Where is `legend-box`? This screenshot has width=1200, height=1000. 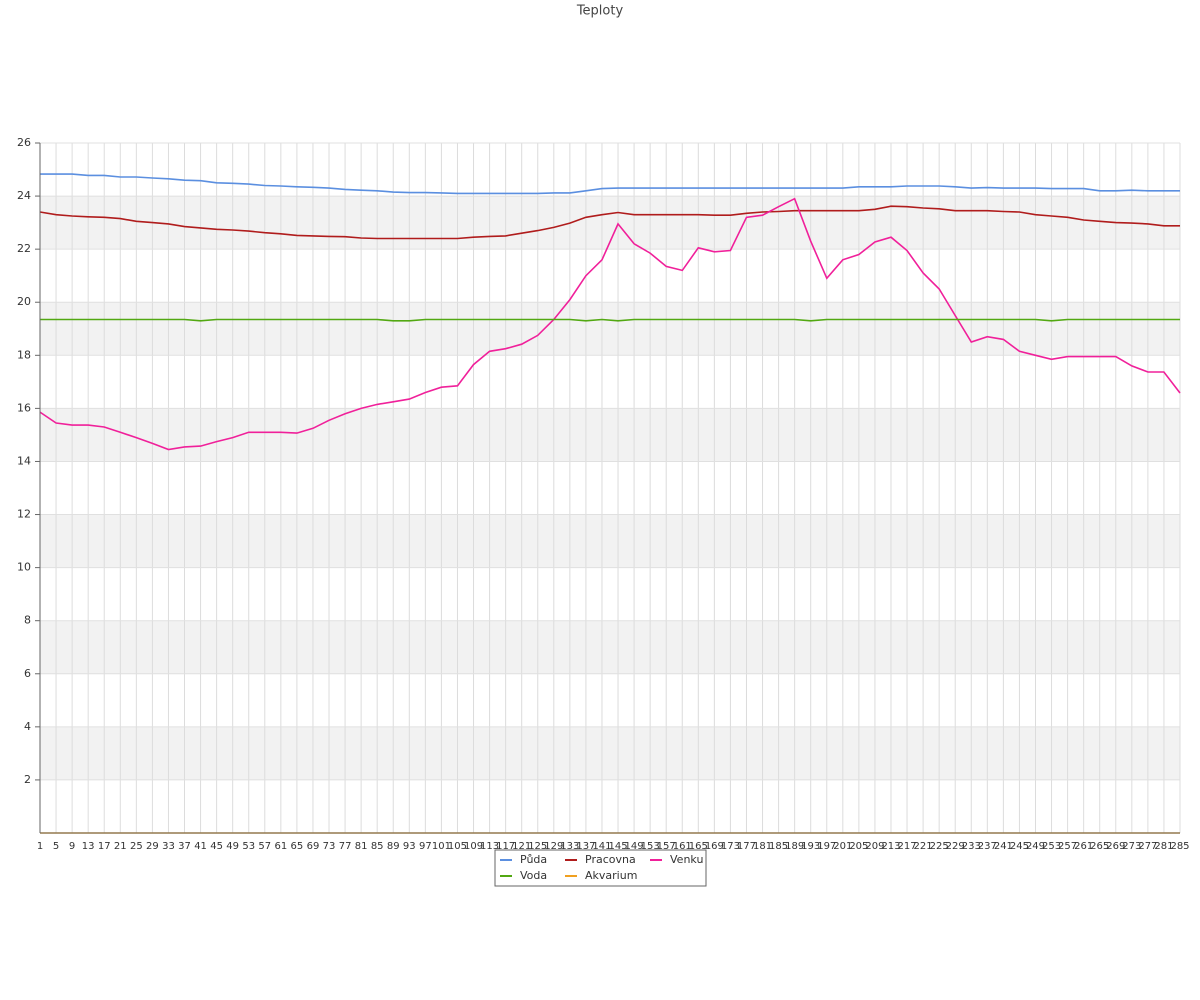
legend-box is located at coordinates (600, 868).